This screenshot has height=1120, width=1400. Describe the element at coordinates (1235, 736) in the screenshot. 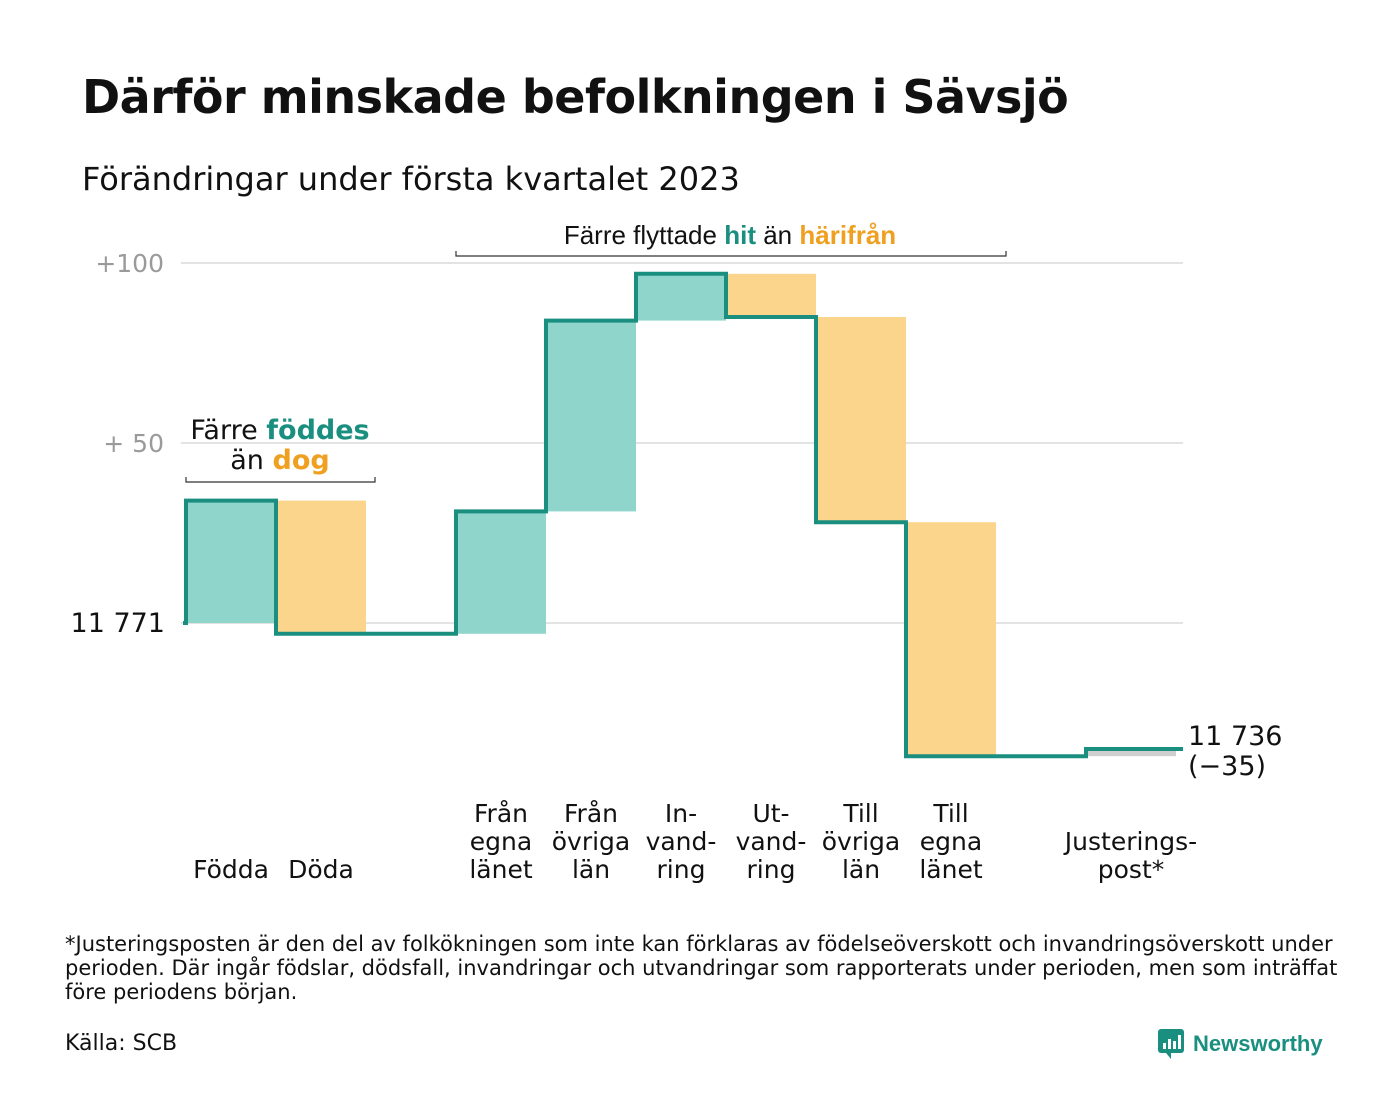

I see `end-value-label: 11 736` at that location.